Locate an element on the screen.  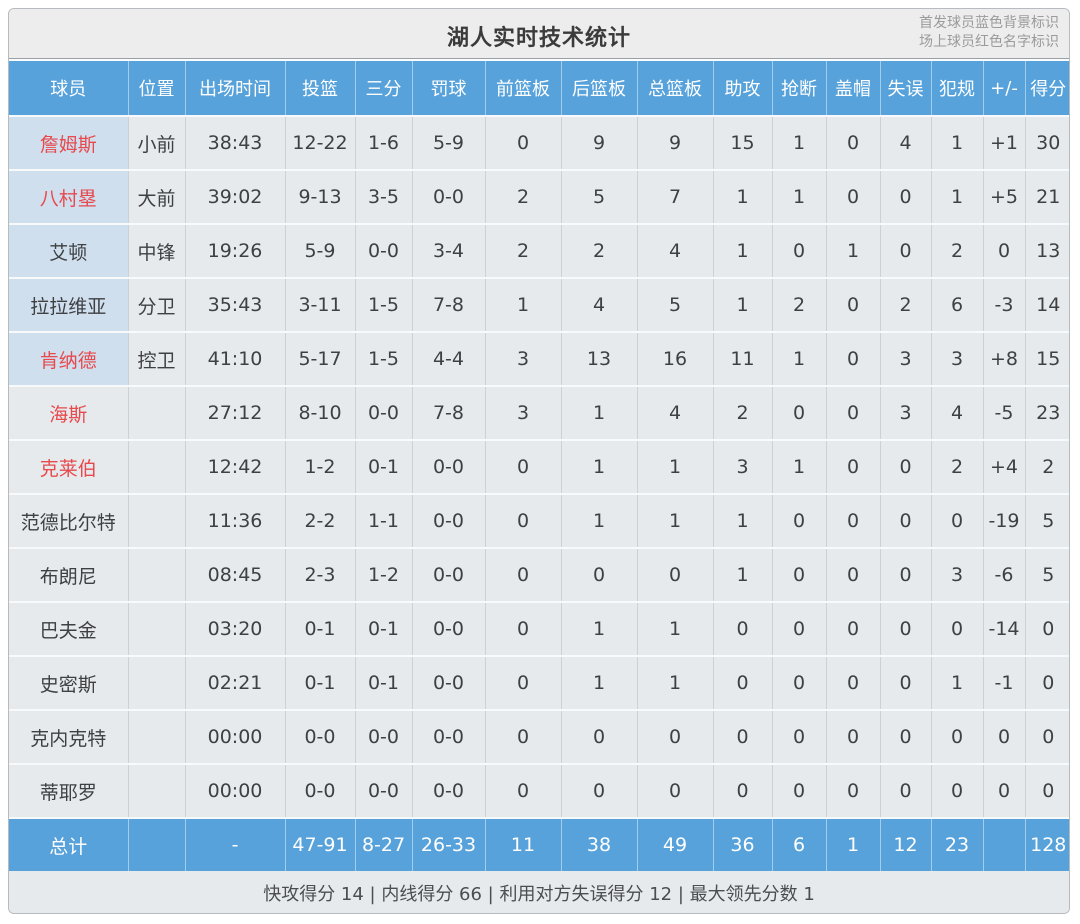
oreb-cell: 0 is located at coordinates (523, 142).